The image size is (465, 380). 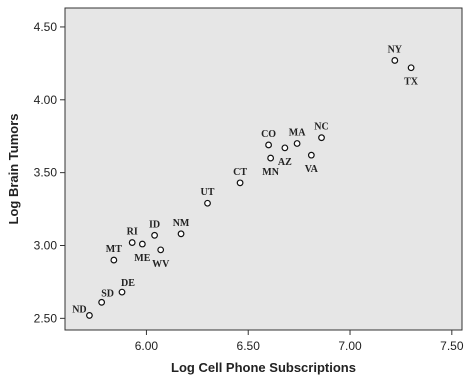 What do you see at coordinates (268, 134) in the screenshot?
I see `point-label: CO` at bounding box center [268, 134].